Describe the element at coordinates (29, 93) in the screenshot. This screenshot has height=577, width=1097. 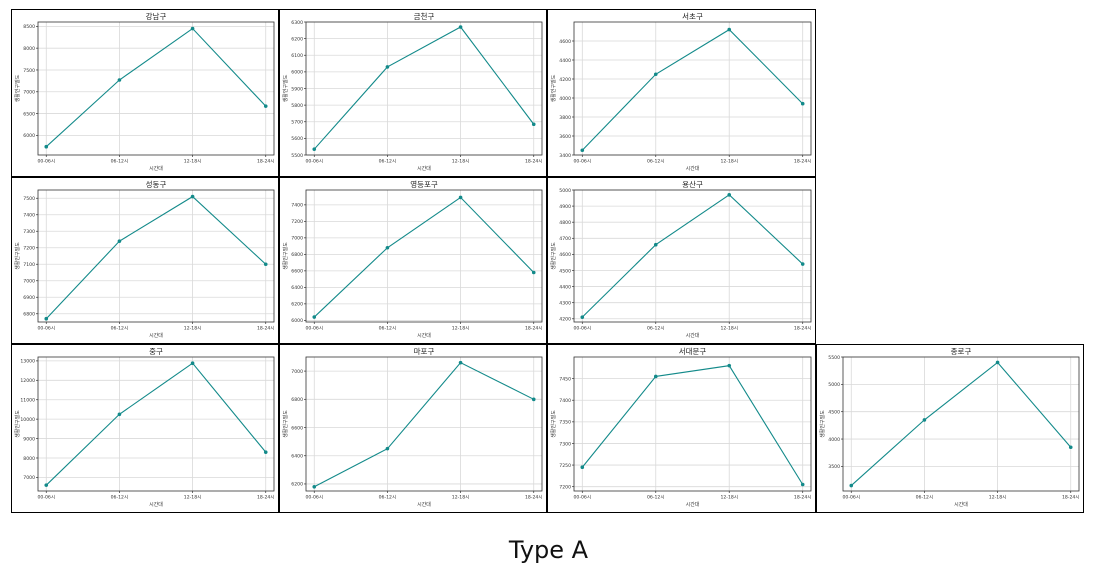
I see `y-tick-label: 7000` at that location.